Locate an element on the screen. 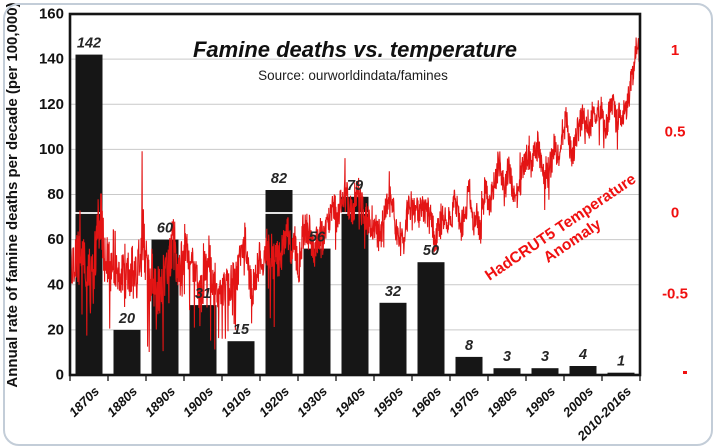 This screenshot has height=447, width=714. left-tick-label: 60 is located at coordinates (55, 239).